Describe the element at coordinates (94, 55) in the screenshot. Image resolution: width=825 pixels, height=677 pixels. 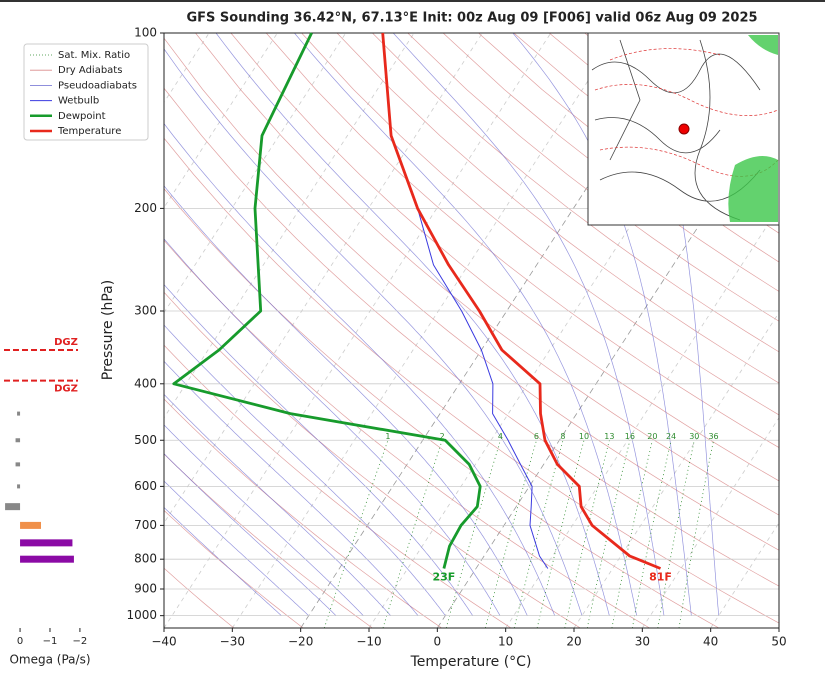
I see `legend-label: Sat. Mix. Ratio` at that location.